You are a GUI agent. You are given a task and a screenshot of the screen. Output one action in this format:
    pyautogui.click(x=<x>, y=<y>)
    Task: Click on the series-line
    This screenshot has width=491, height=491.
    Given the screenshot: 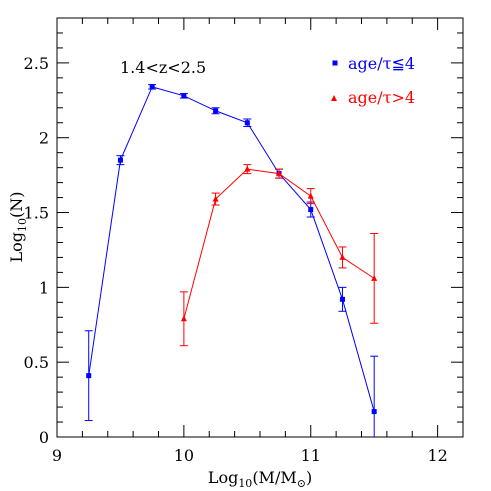 What is the action you would take?
    pyautogui.click(x=279, y=243)
    